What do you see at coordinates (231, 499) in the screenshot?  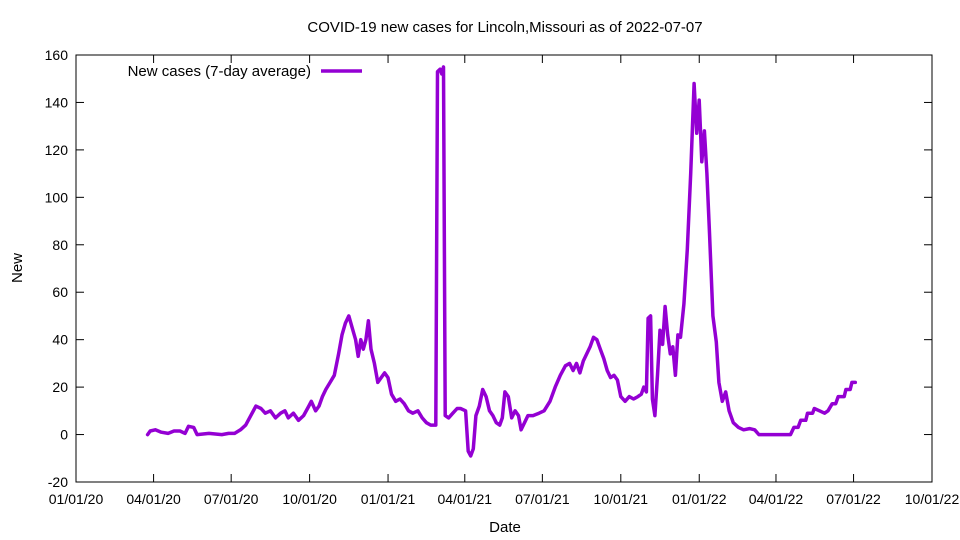 I see `x-tick-label: 07/01/20` at bounding box center [231, 499].